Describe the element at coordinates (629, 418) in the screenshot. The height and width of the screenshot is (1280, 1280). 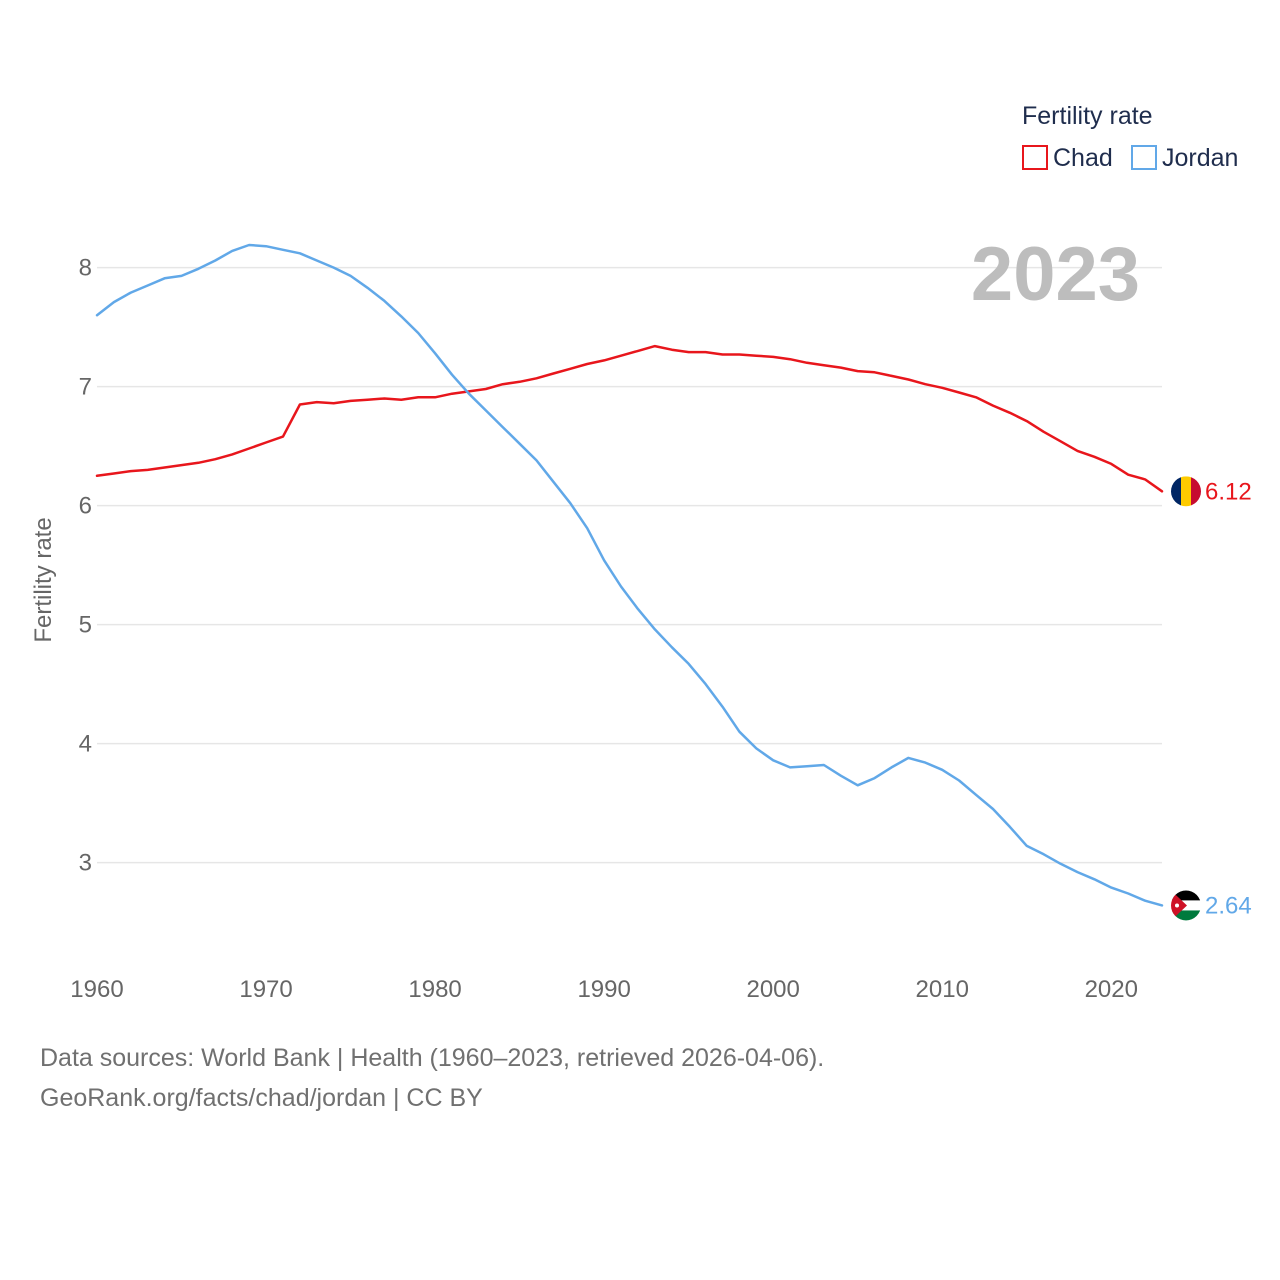
I see `series-line-chad` at that location.